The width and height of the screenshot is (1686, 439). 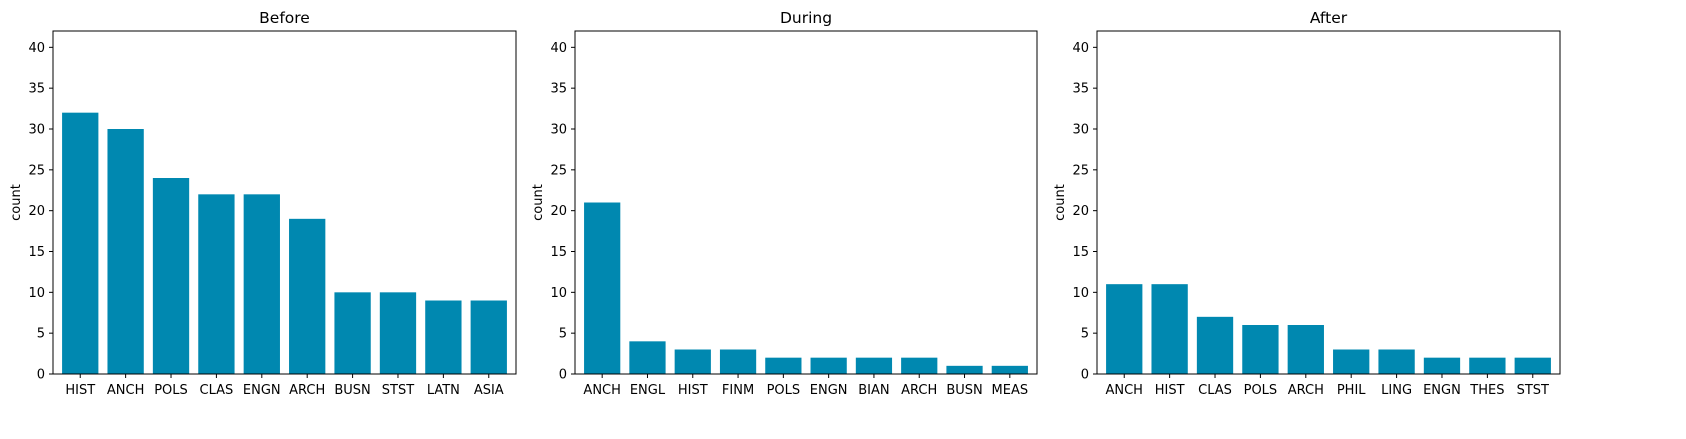 What do you see at coordinates (1329, 18) in the screenshot?
I see `chart-title: After` at bounding box center [1329, 18].